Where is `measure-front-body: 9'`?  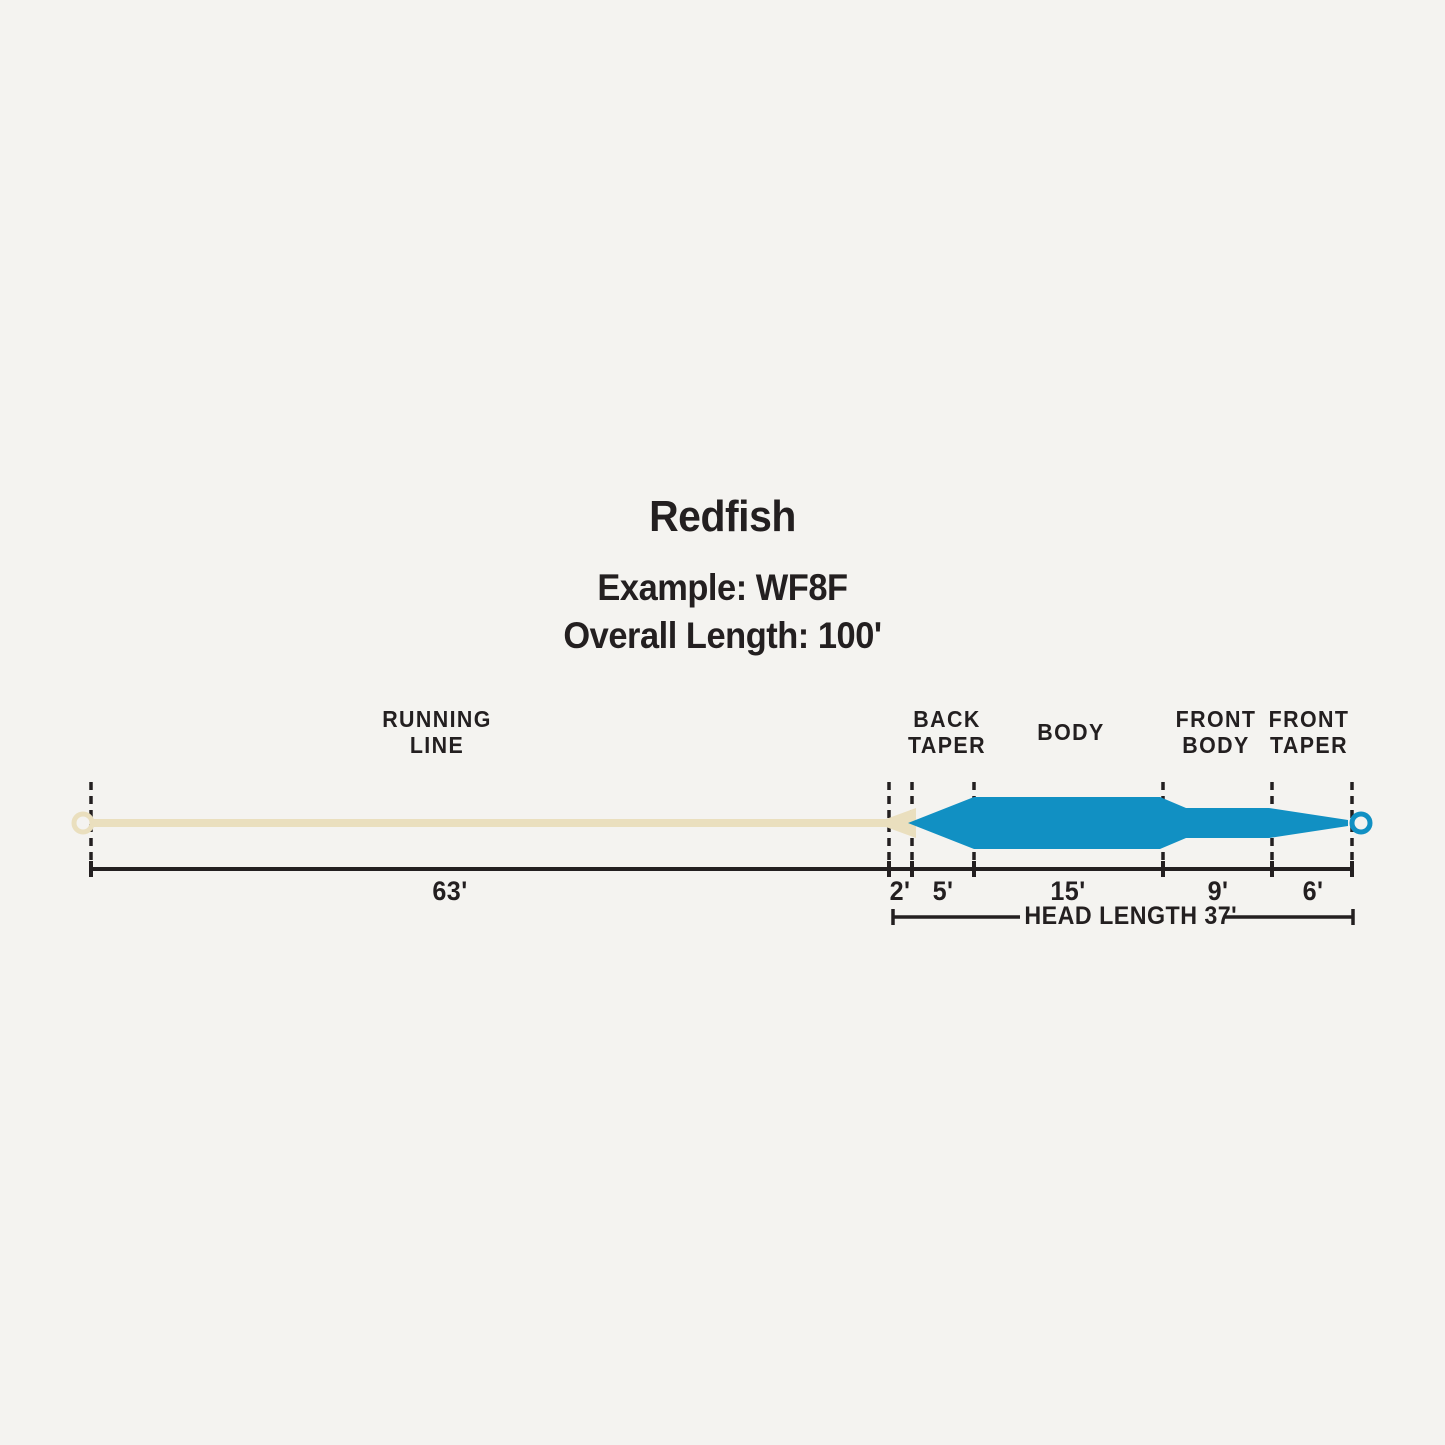
measure-front-body: 9' is located at coordinates (1218, 891).